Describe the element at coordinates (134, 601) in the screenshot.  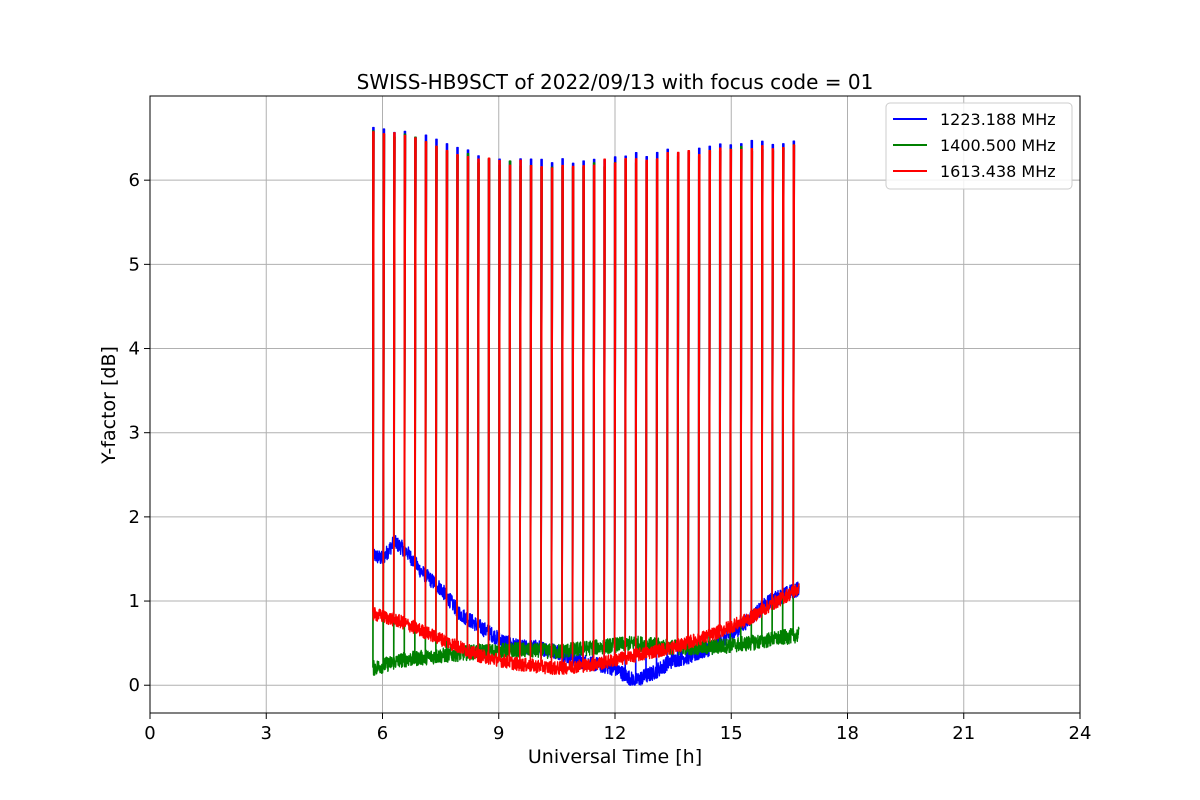
I see `y-tick-label: 1` at that location.